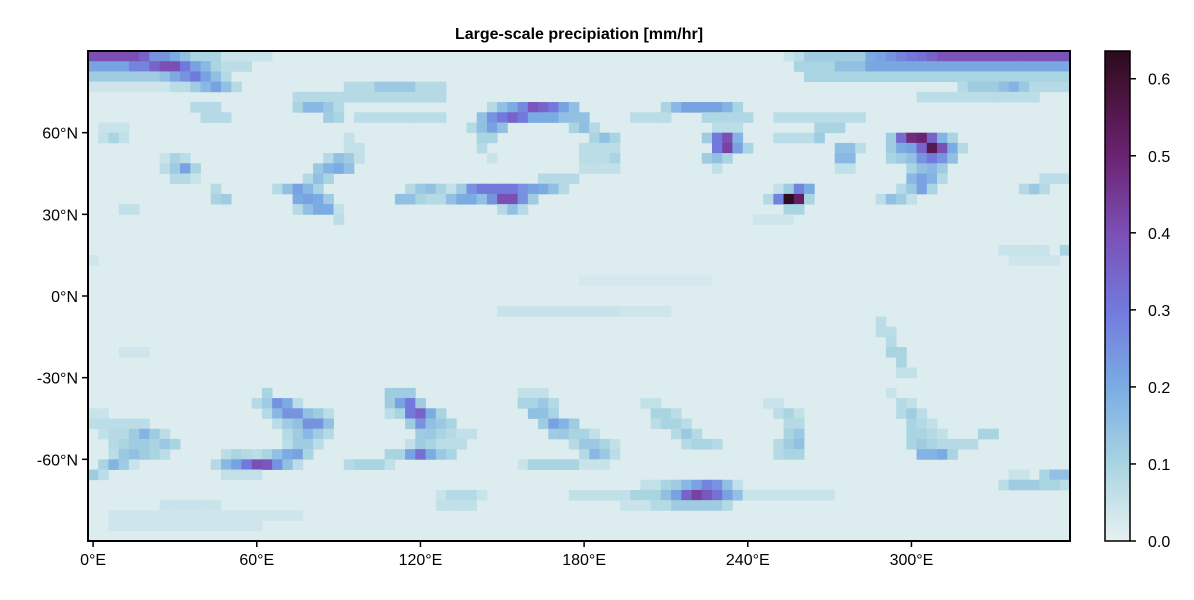 This screenshot has width=1194, height=600. Describe the element at coordinates (60, 215) in the screenshot. I see `y-tick-label: 30°N` at that location.